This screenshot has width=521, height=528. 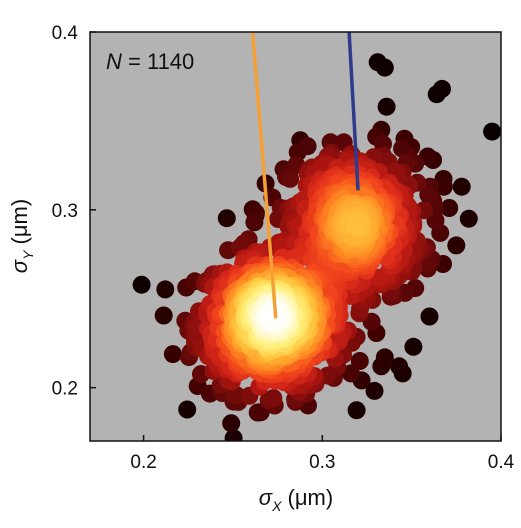 What do you see at coordinates (19, 266) in the screenshot?
I see `y-axis-symbol: σ` at bounding box center [19, 266].